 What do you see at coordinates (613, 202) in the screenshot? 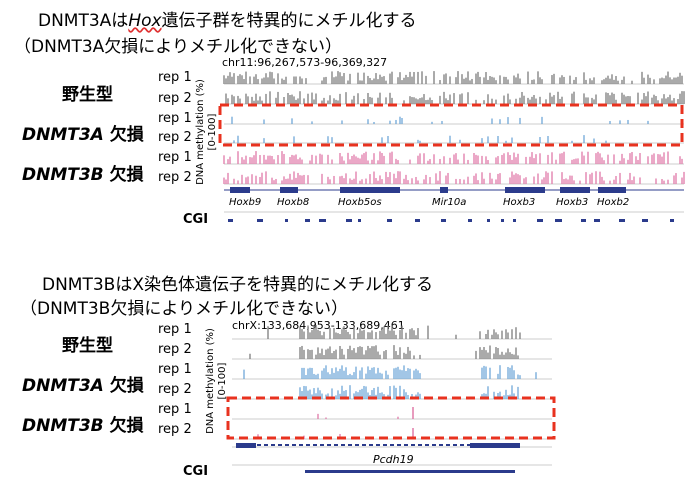
I see `panel1-gene-hoxb2: Hoxb2` at bounding box center [613, 202].